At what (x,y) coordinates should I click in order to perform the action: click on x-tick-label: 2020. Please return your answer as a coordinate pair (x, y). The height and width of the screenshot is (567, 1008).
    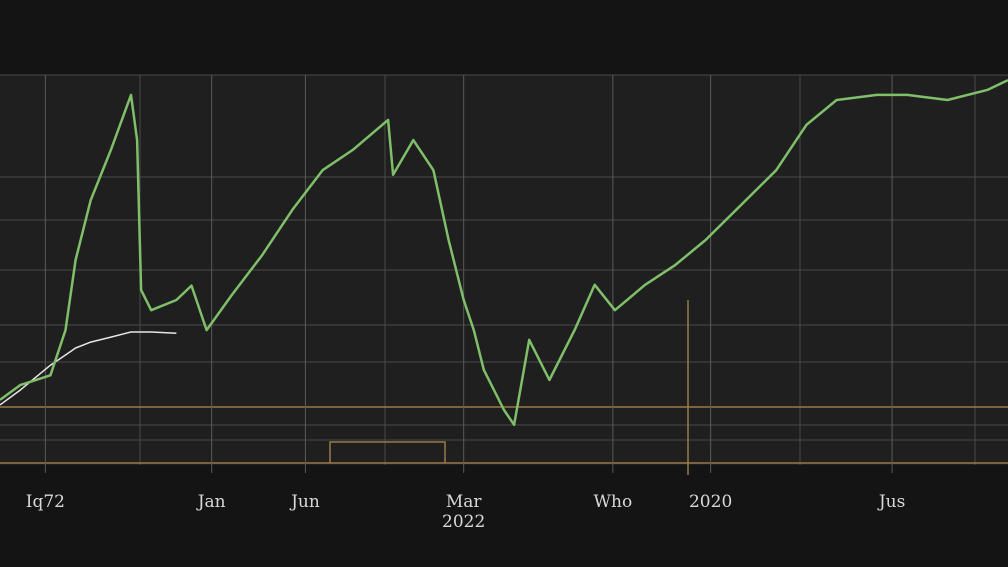
    Looking at the image, I should click on (710, 502).